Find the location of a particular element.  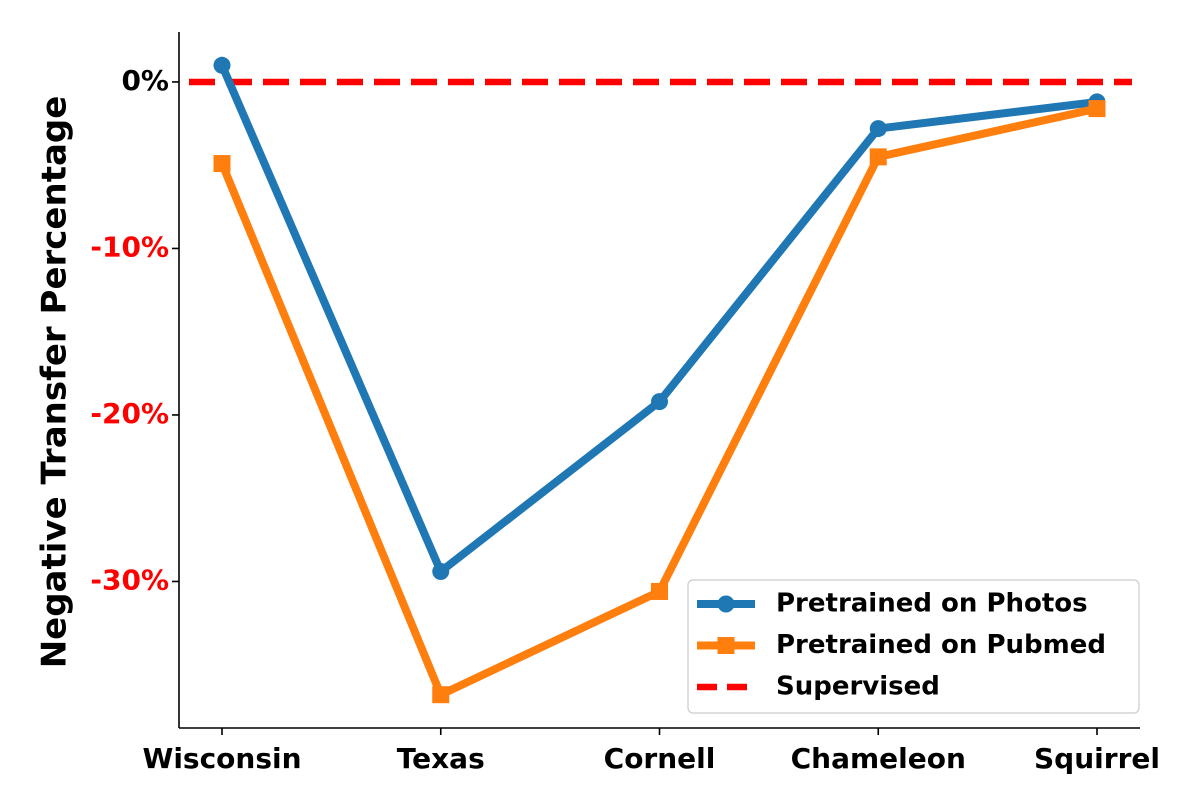

data-point-pubmed-wisconsin is located at coordinates (222, 164).